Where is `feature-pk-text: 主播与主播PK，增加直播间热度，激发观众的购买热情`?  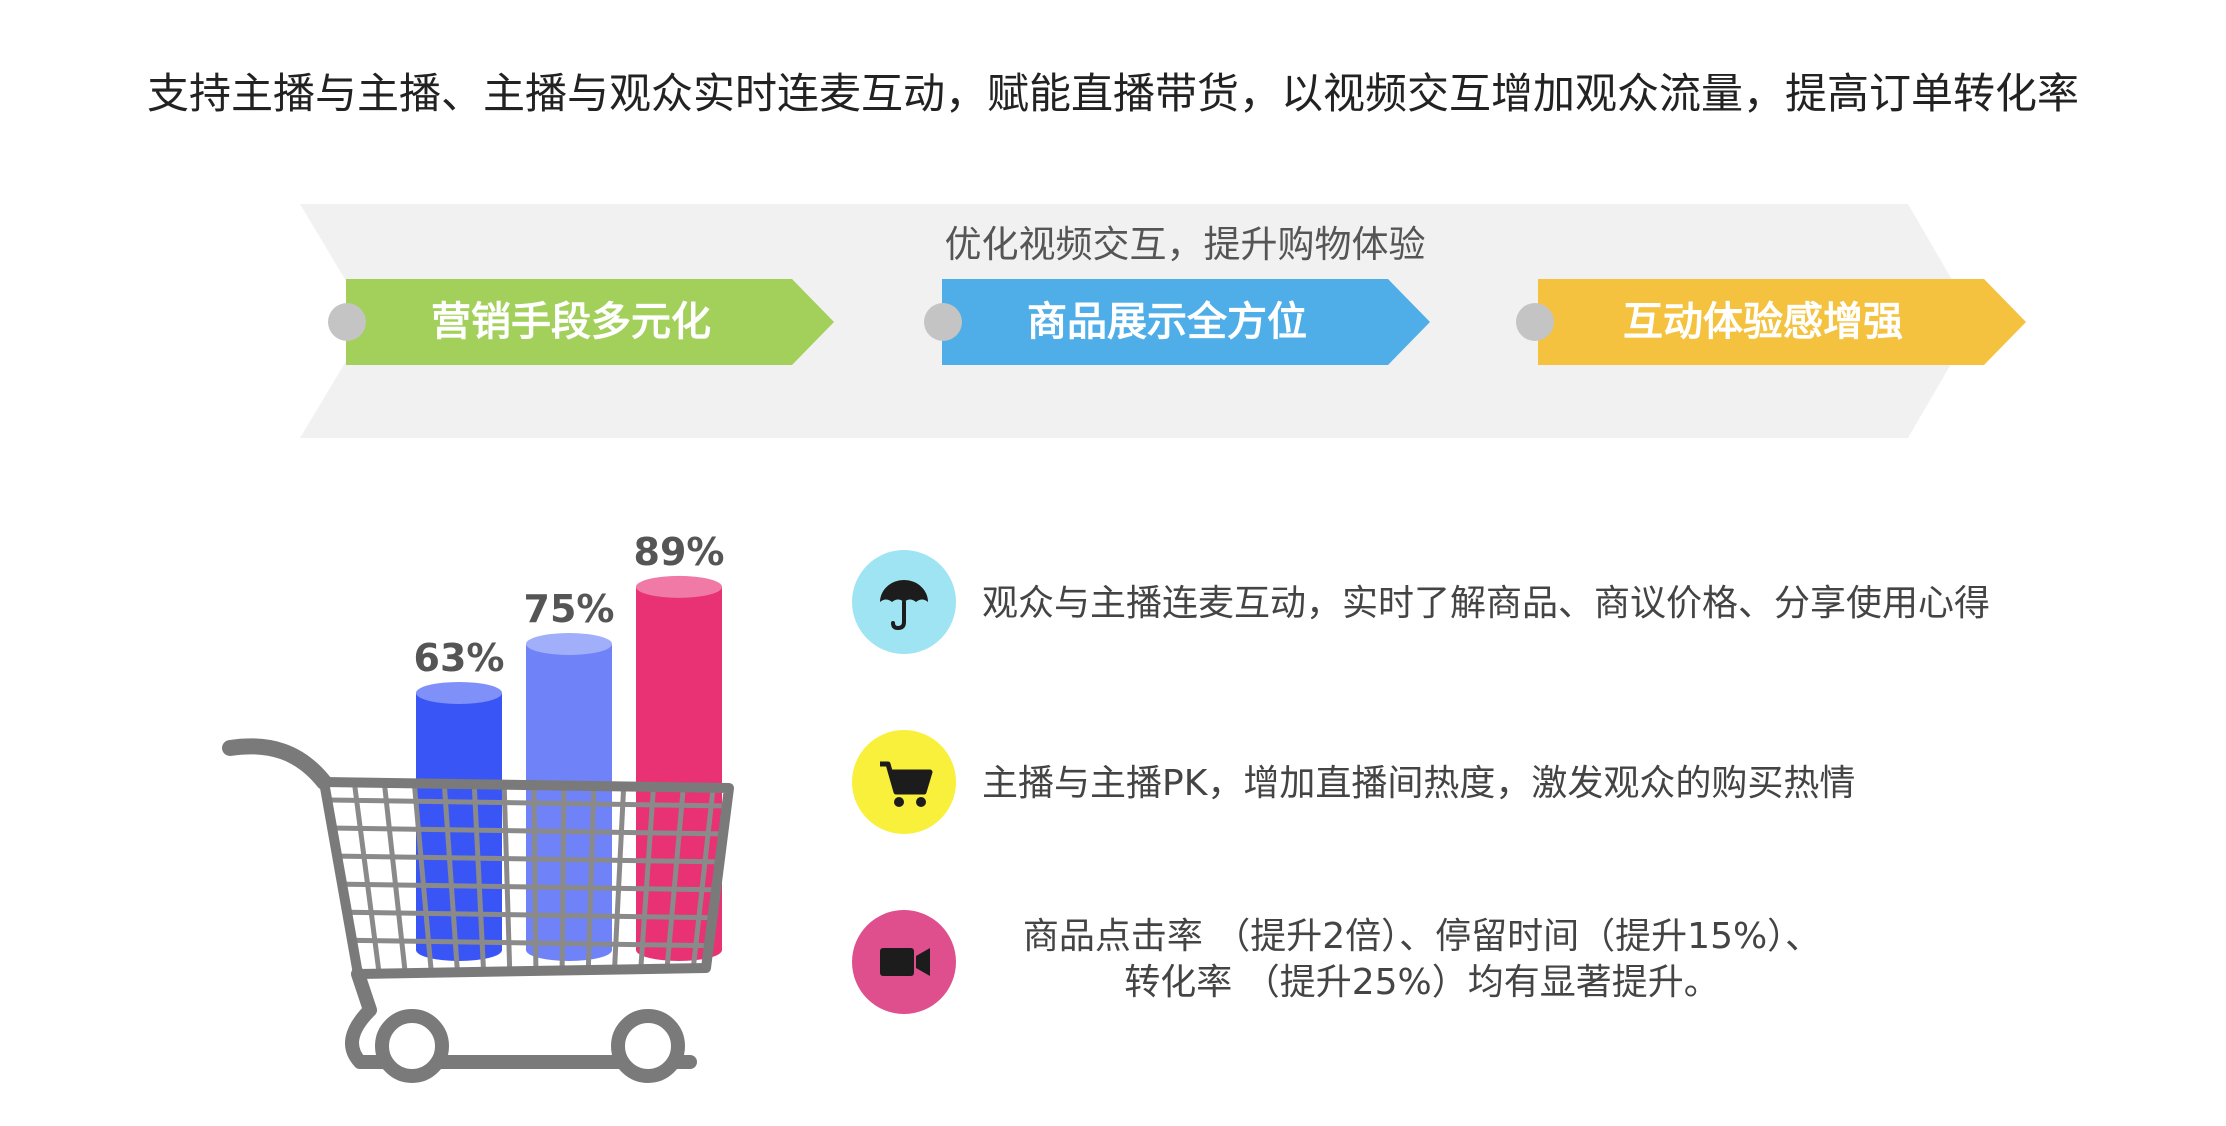 feature-pk-text: 主播与主播PK，增加直播间热度，激发观众的购买热情 is located at coordinates (1419, 783).